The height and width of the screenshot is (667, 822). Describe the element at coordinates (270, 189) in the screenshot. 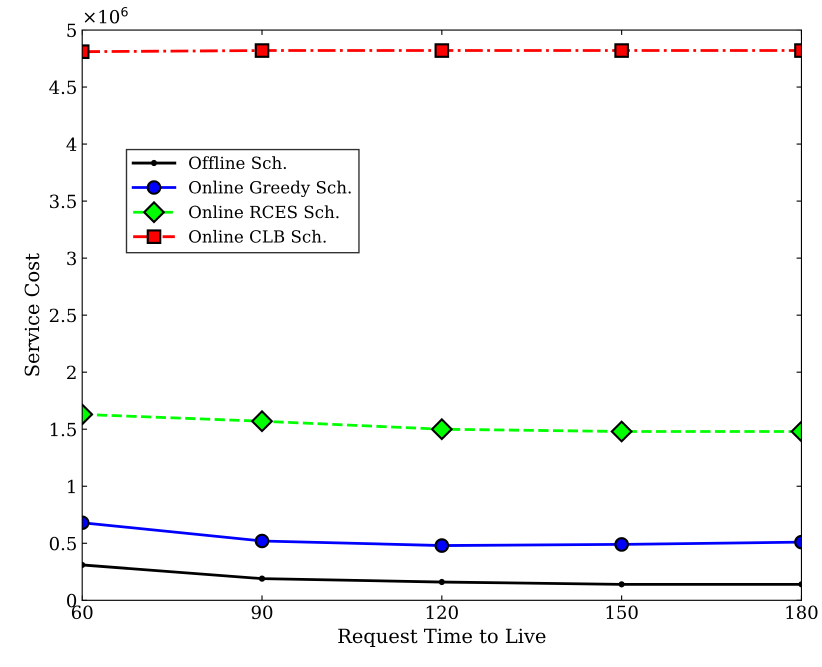

I see `legend-label: Online Greedy Sch.` at that location.